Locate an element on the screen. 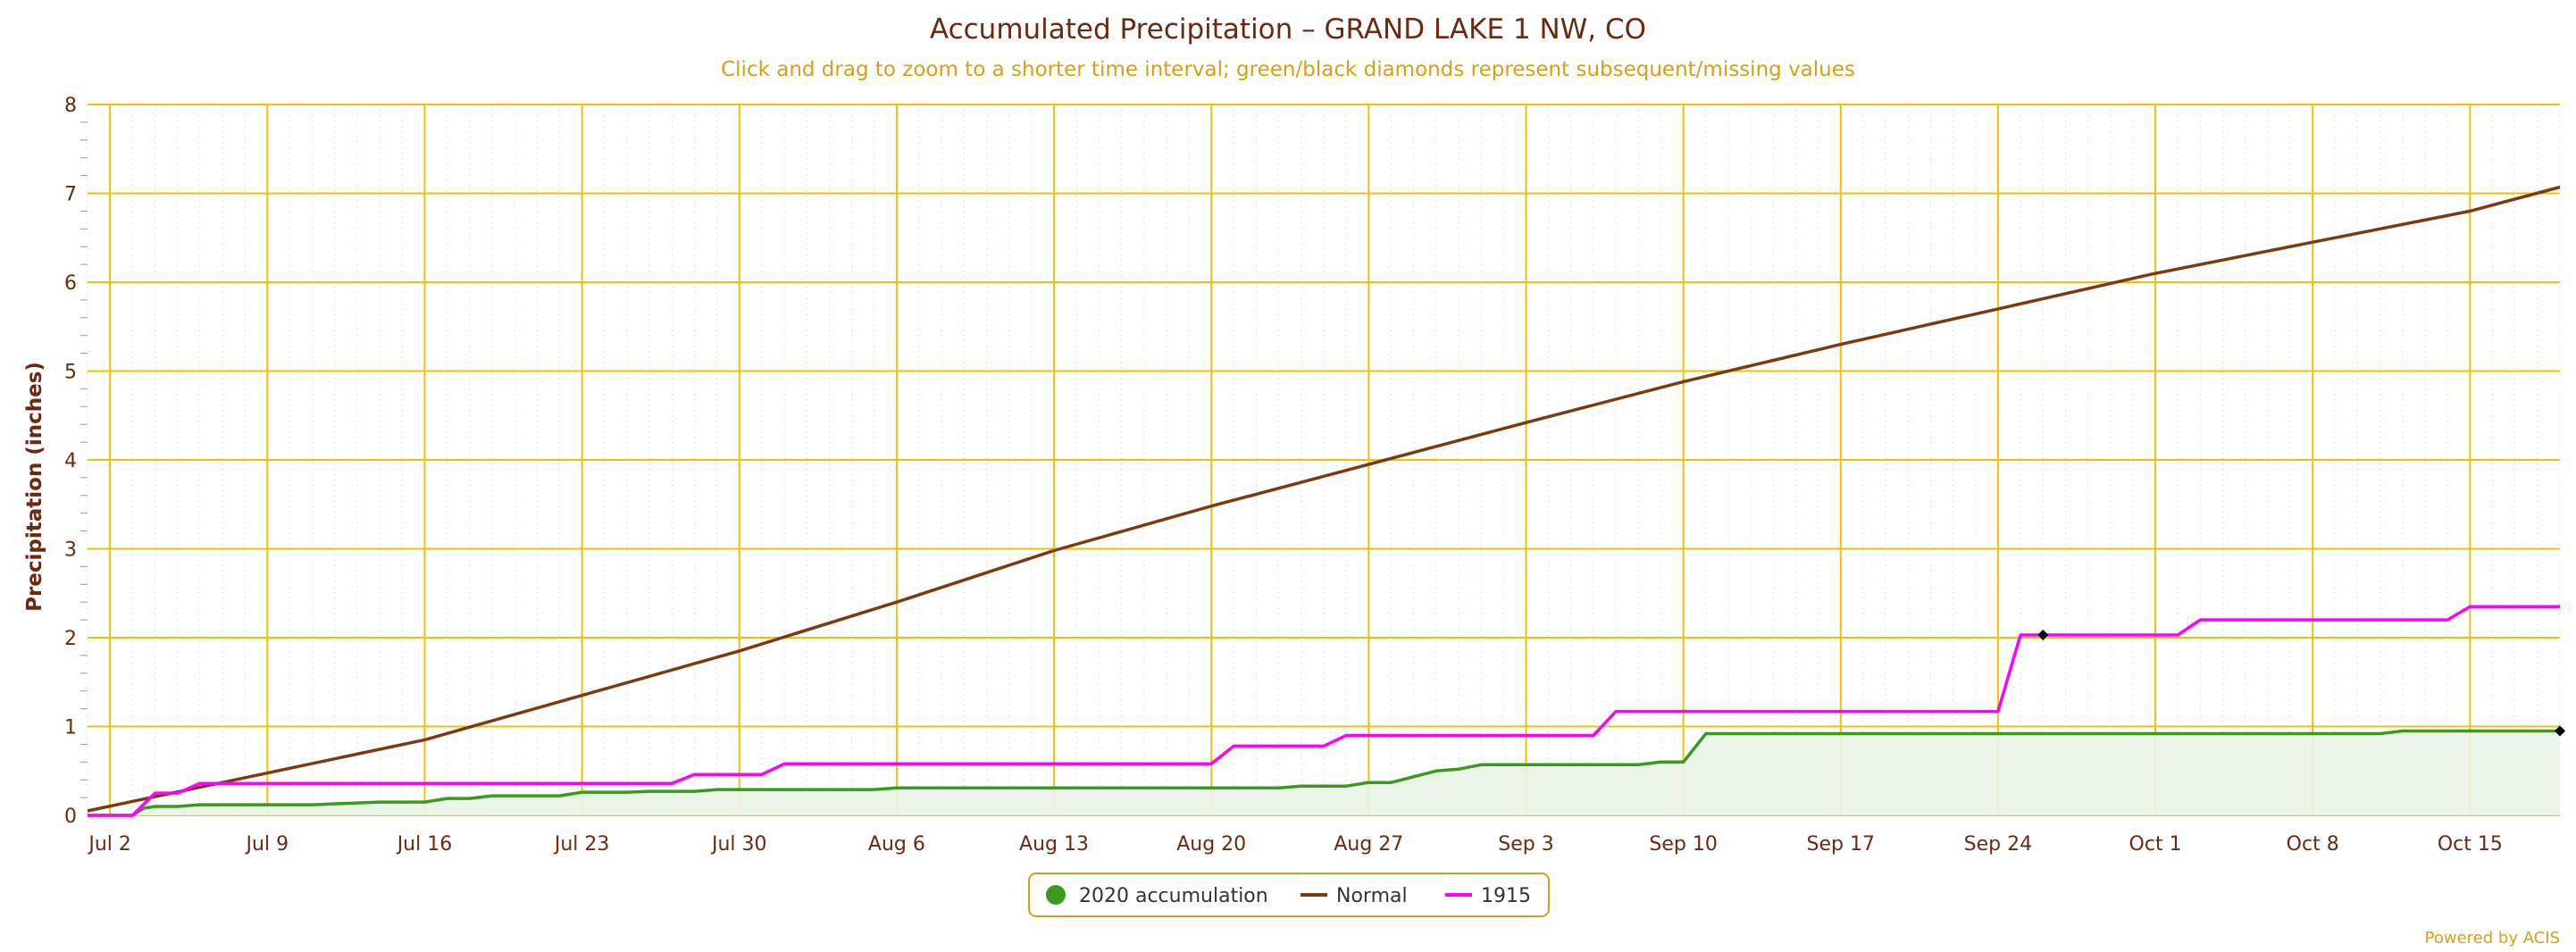 The width and height of the screenshot is (2576, 952). legend-box is located at coordinates (1289, 895).